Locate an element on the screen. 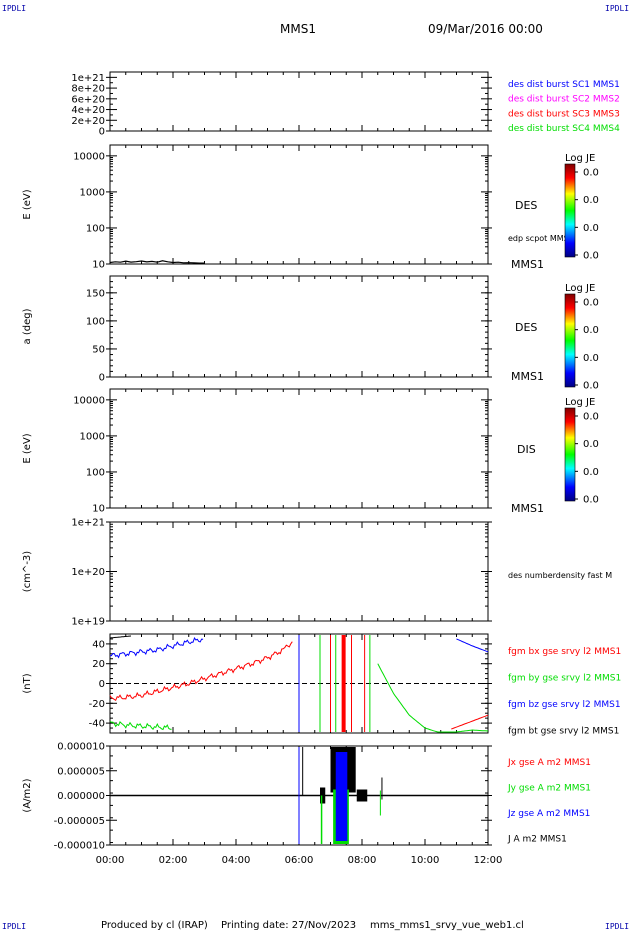  panel-5-y-tick-label: 1e+19 is located at coordinates (88, 622).